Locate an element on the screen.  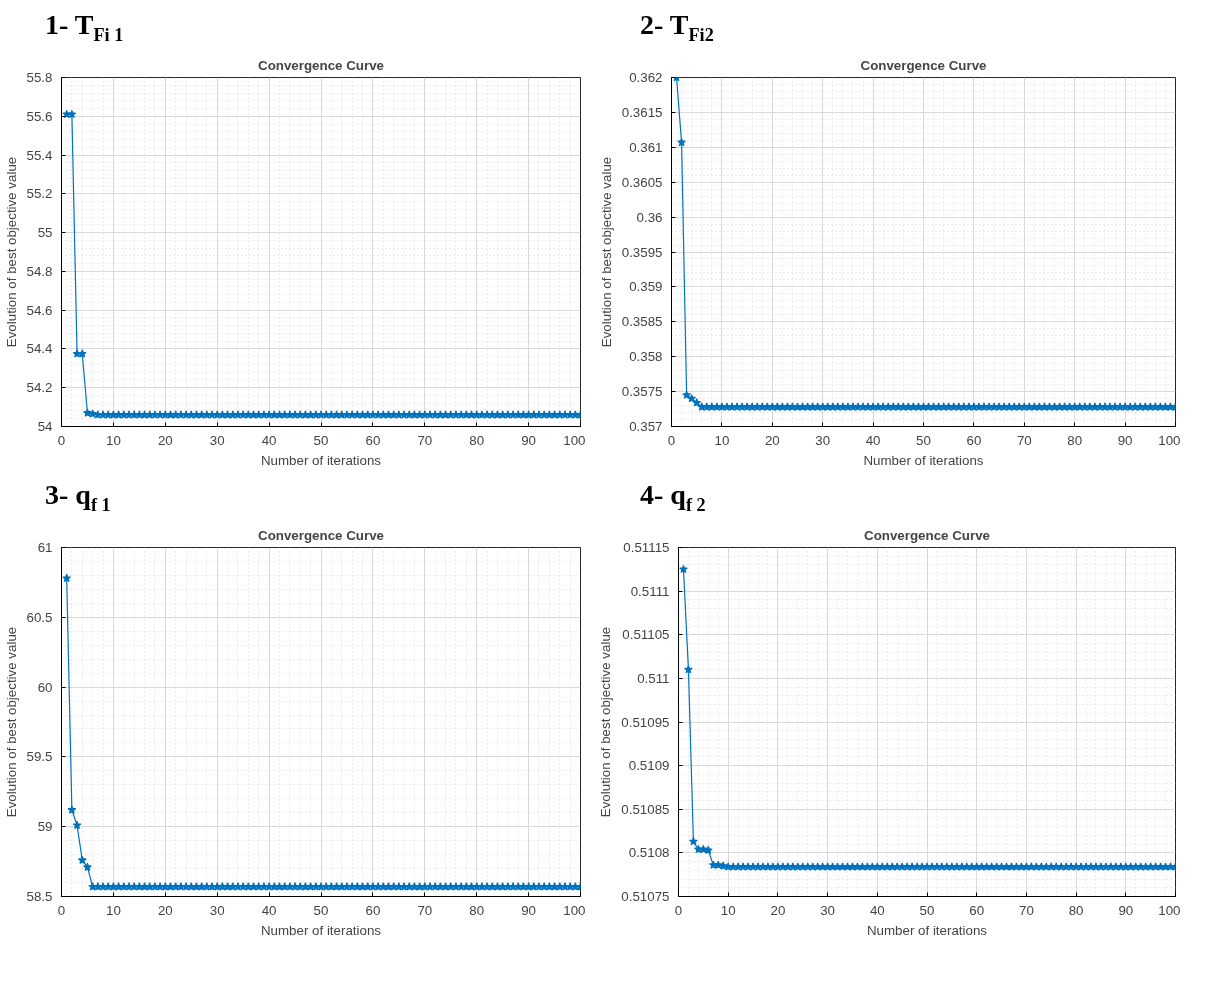
y-tick-label: 0.3575 is located at coordinates (642, 392).